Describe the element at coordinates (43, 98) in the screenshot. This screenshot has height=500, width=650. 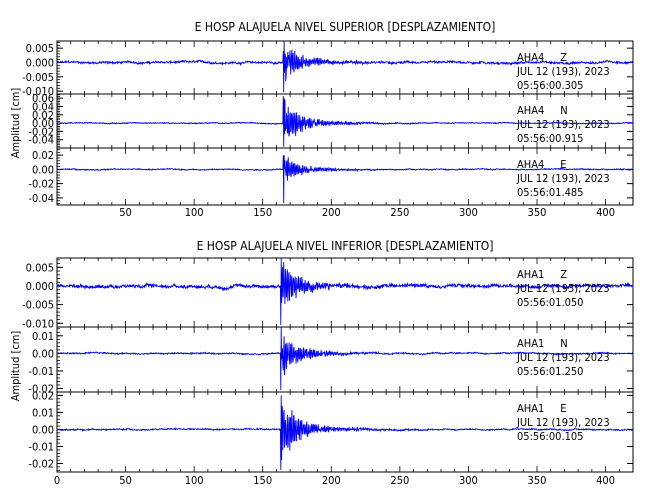
I see `y-tick-label: 0.06` at that location.